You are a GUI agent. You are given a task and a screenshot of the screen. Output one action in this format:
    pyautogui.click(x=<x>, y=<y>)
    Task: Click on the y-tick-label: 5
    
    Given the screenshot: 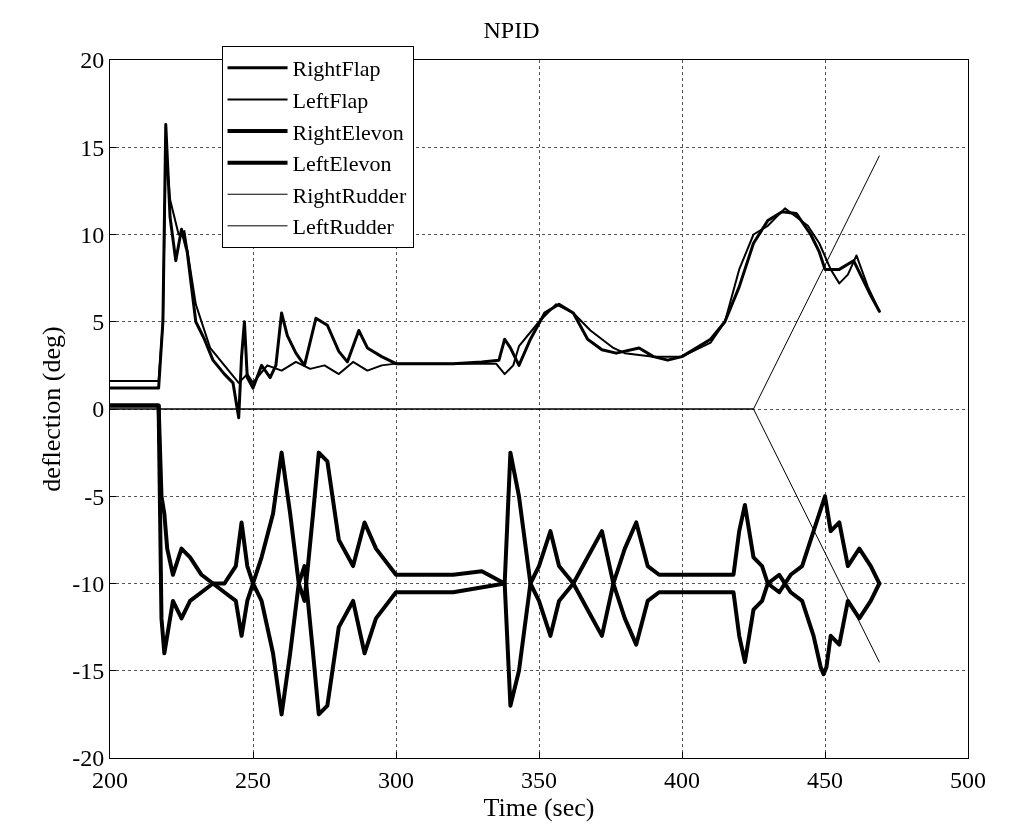 What is the action you would take?
    pyautogui.click(x=98, y=322)
    